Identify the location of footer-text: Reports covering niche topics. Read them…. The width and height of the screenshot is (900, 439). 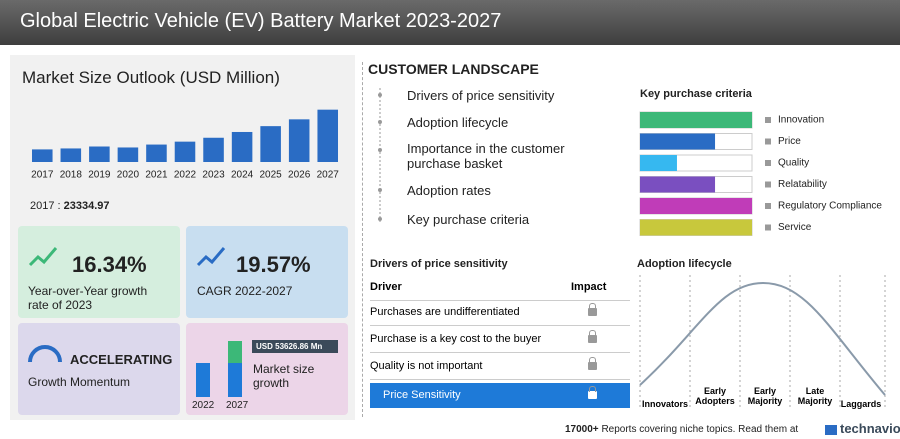
(700, 429).